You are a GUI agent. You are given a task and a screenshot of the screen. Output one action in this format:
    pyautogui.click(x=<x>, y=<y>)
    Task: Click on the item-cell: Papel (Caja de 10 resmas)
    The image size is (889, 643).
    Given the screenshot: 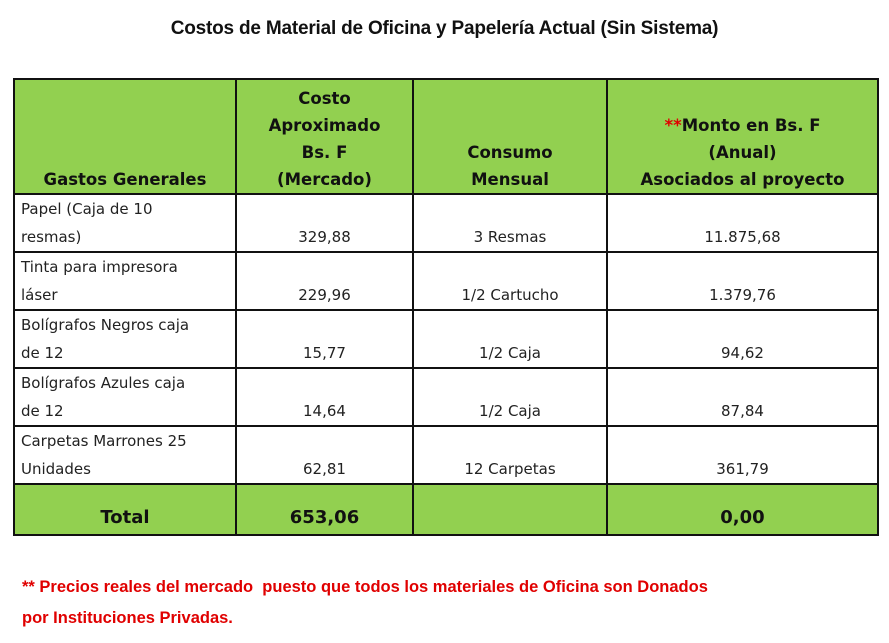 What is the action you would take?
    pyautogui.click(x=125, y=223)
    